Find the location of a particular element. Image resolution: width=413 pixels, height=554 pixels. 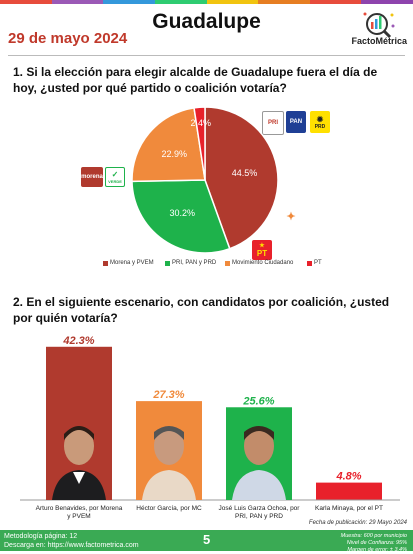

pri-logo-label: PRI is located at coordinates (272, 123).